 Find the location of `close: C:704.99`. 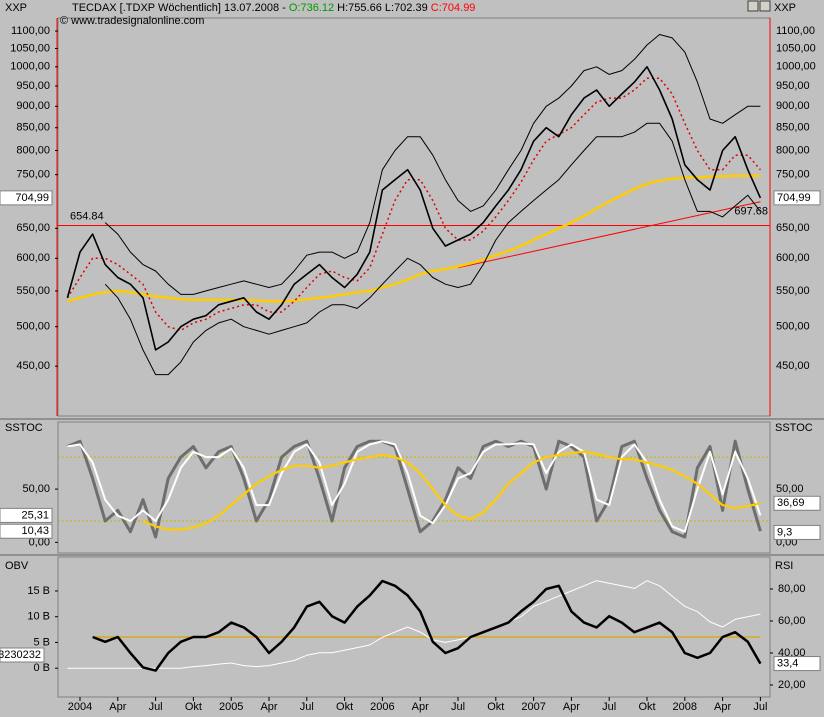

close: C:704.99 is located at coordinates (453, 8).